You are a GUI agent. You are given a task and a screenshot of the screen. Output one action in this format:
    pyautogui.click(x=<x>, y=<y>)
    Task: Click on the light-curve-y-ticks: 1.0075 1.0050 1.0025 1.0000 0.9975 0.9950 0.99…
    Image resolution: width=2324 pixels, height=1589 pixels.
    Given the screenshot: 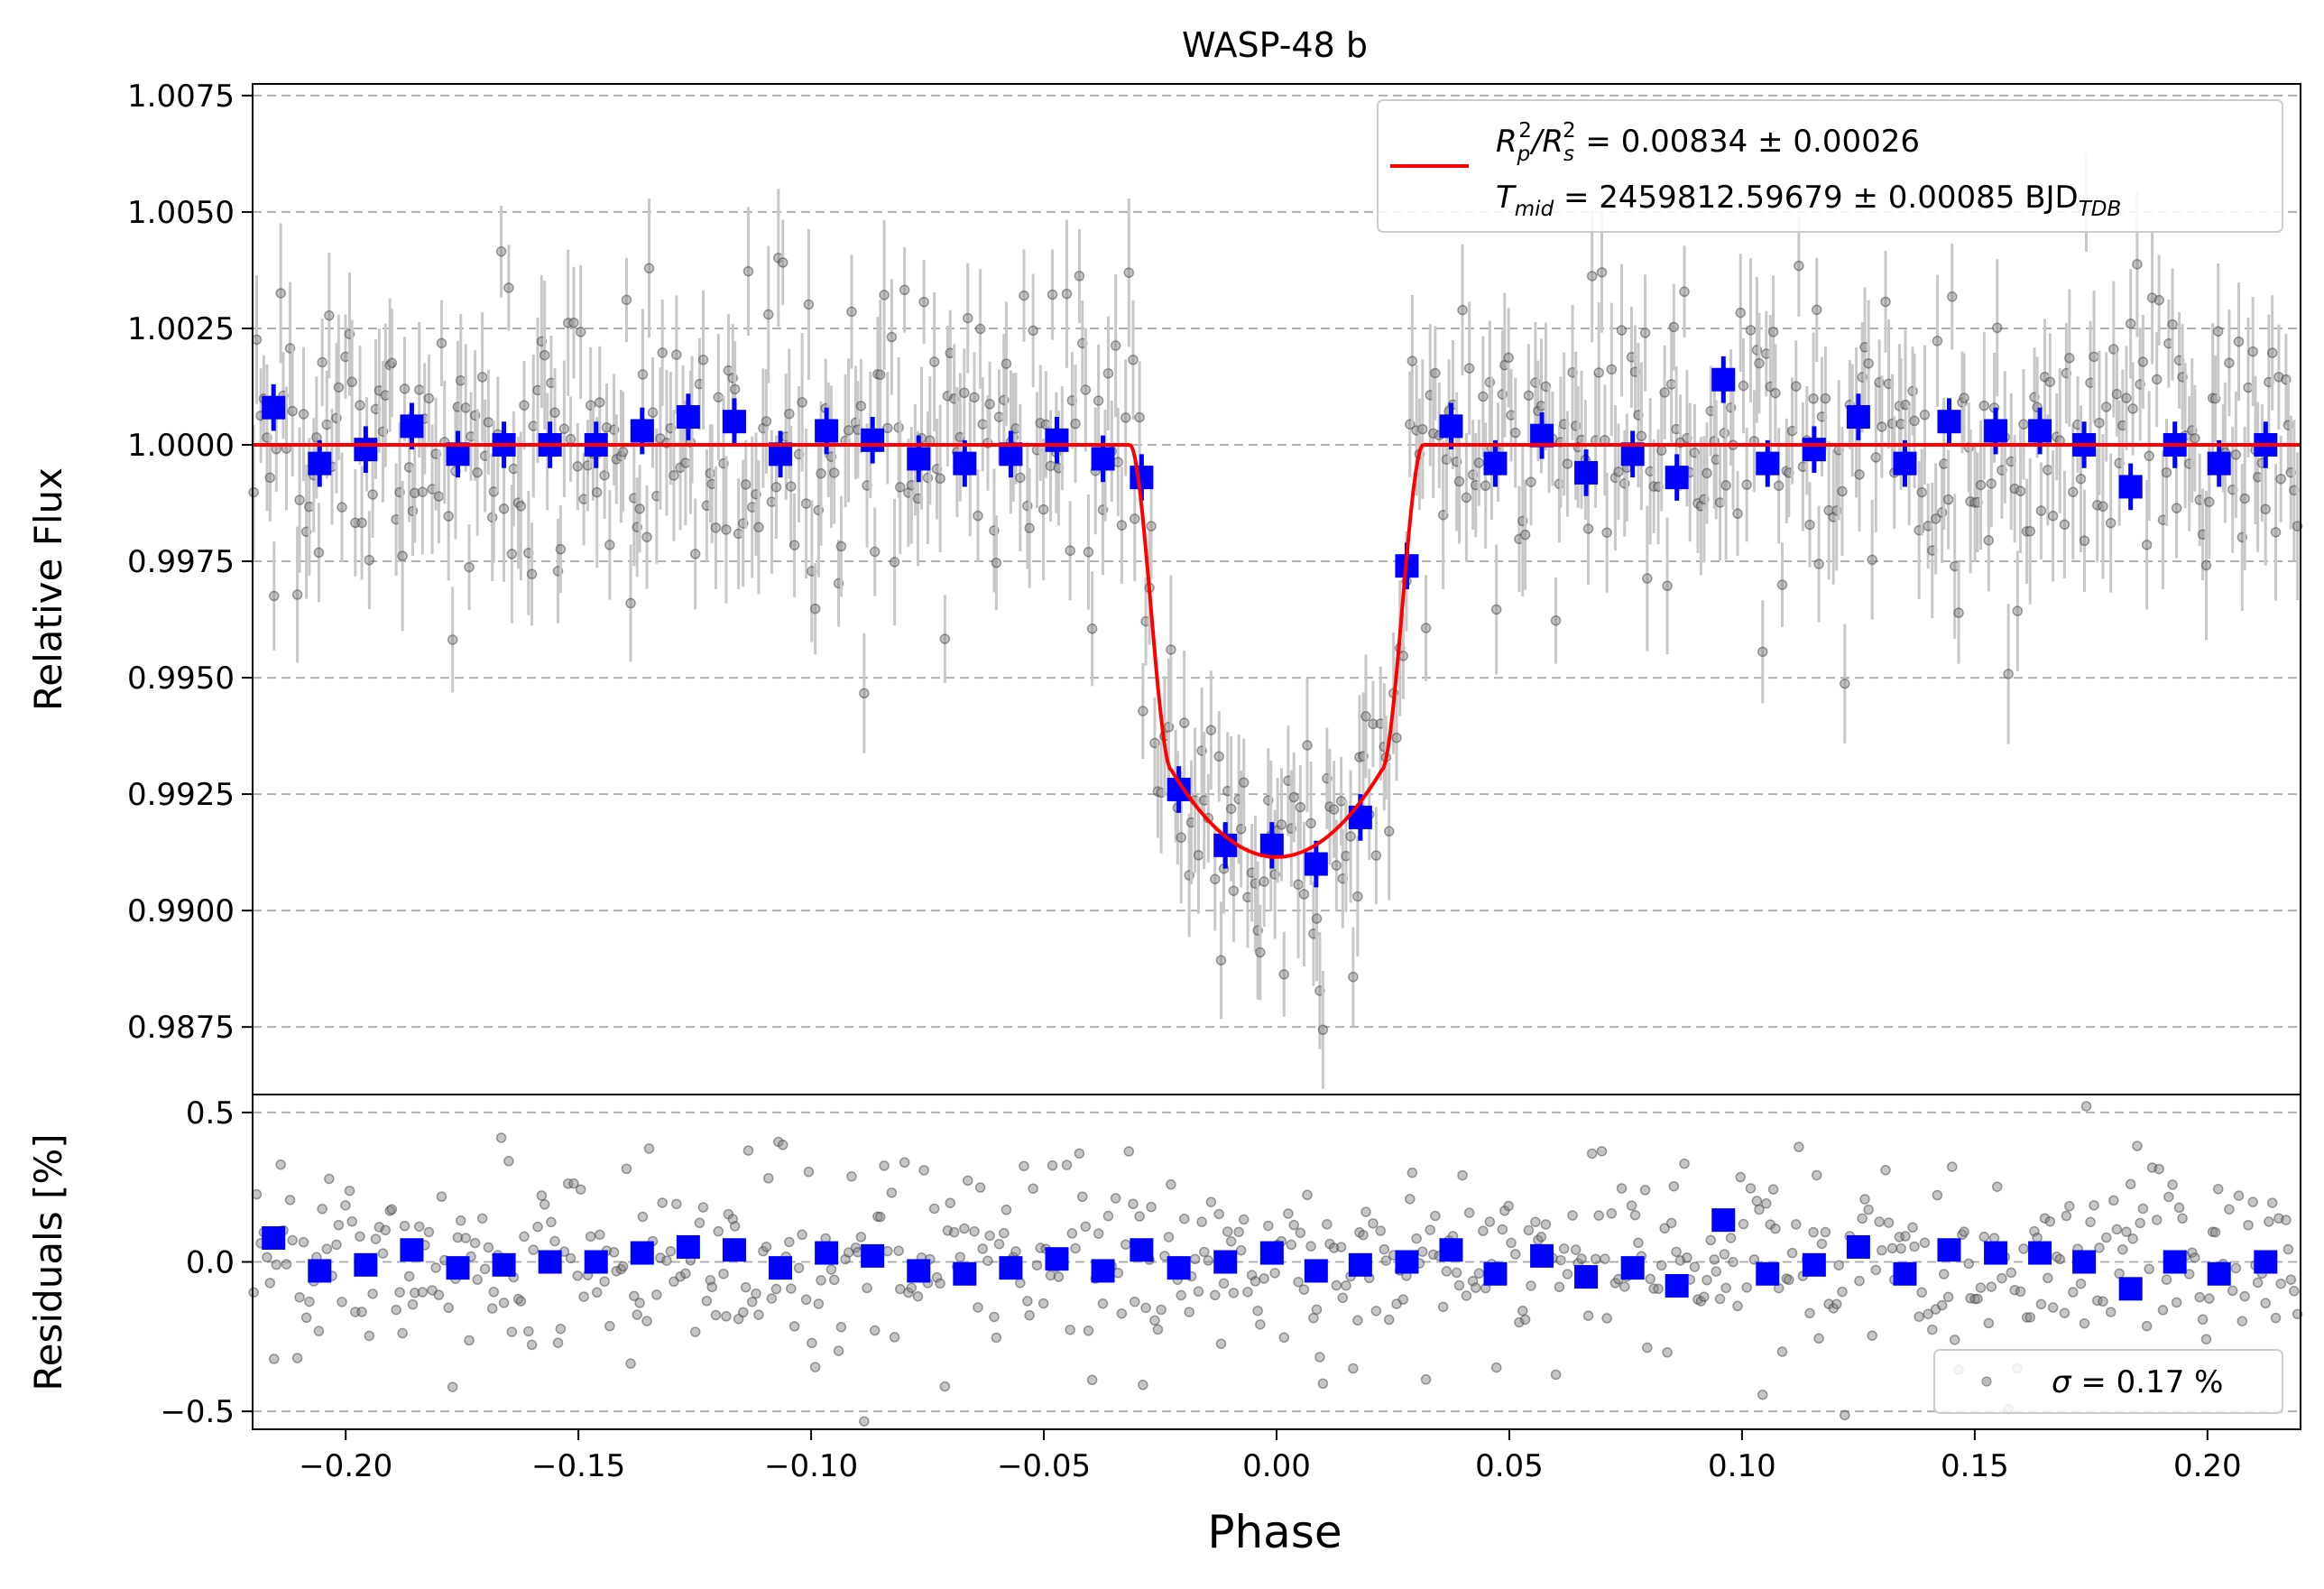 What is the action you would take?
    pyautogui.click(x=190, y=563)
    